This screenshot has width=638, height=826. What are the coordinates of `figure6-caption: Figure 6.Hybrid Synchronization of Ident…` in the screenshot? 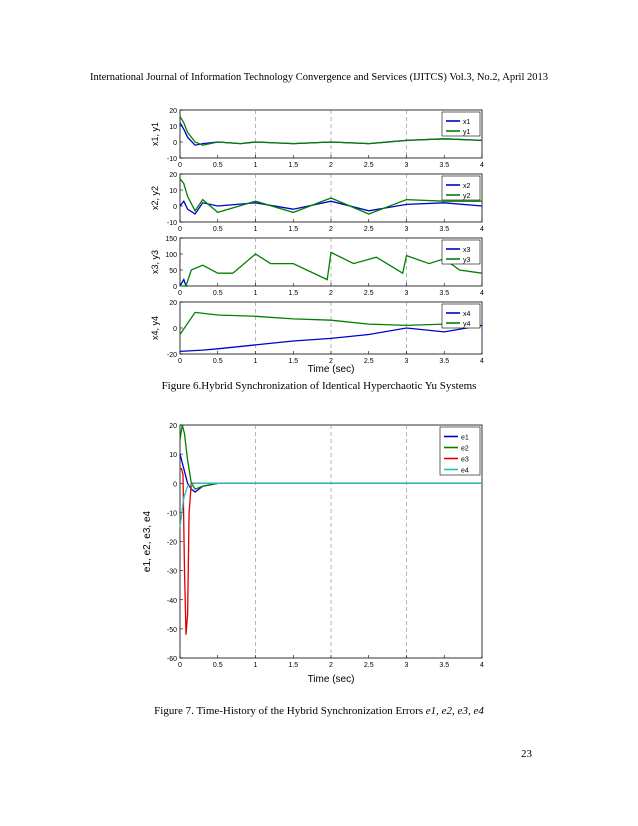 It's located at (319, 386).